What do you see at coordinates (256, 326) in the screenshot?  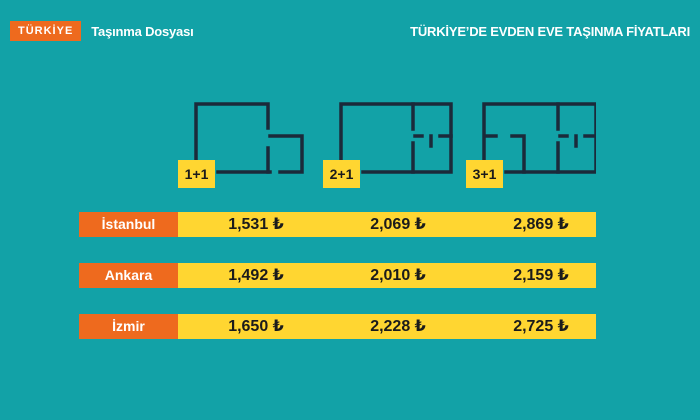 I see `price-1-1: 1,650 ₺` at bounding box center [256, 326].